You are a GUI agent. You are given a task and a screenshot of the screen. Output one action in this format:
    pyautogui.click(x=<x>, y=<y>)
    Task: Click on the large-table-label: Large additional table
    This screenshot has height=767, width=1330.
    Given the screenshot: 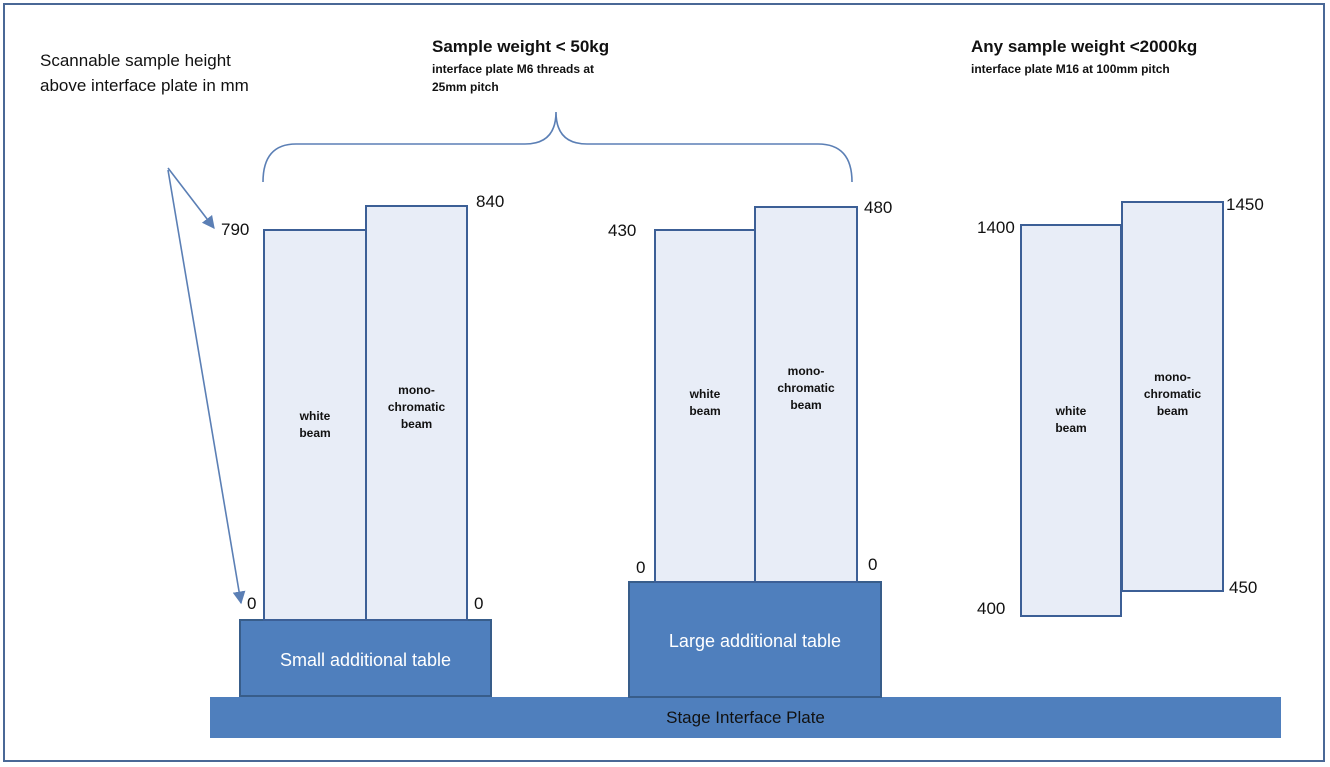 What is the action you would take?
    pyautogui.click(x=755, y=641)
    